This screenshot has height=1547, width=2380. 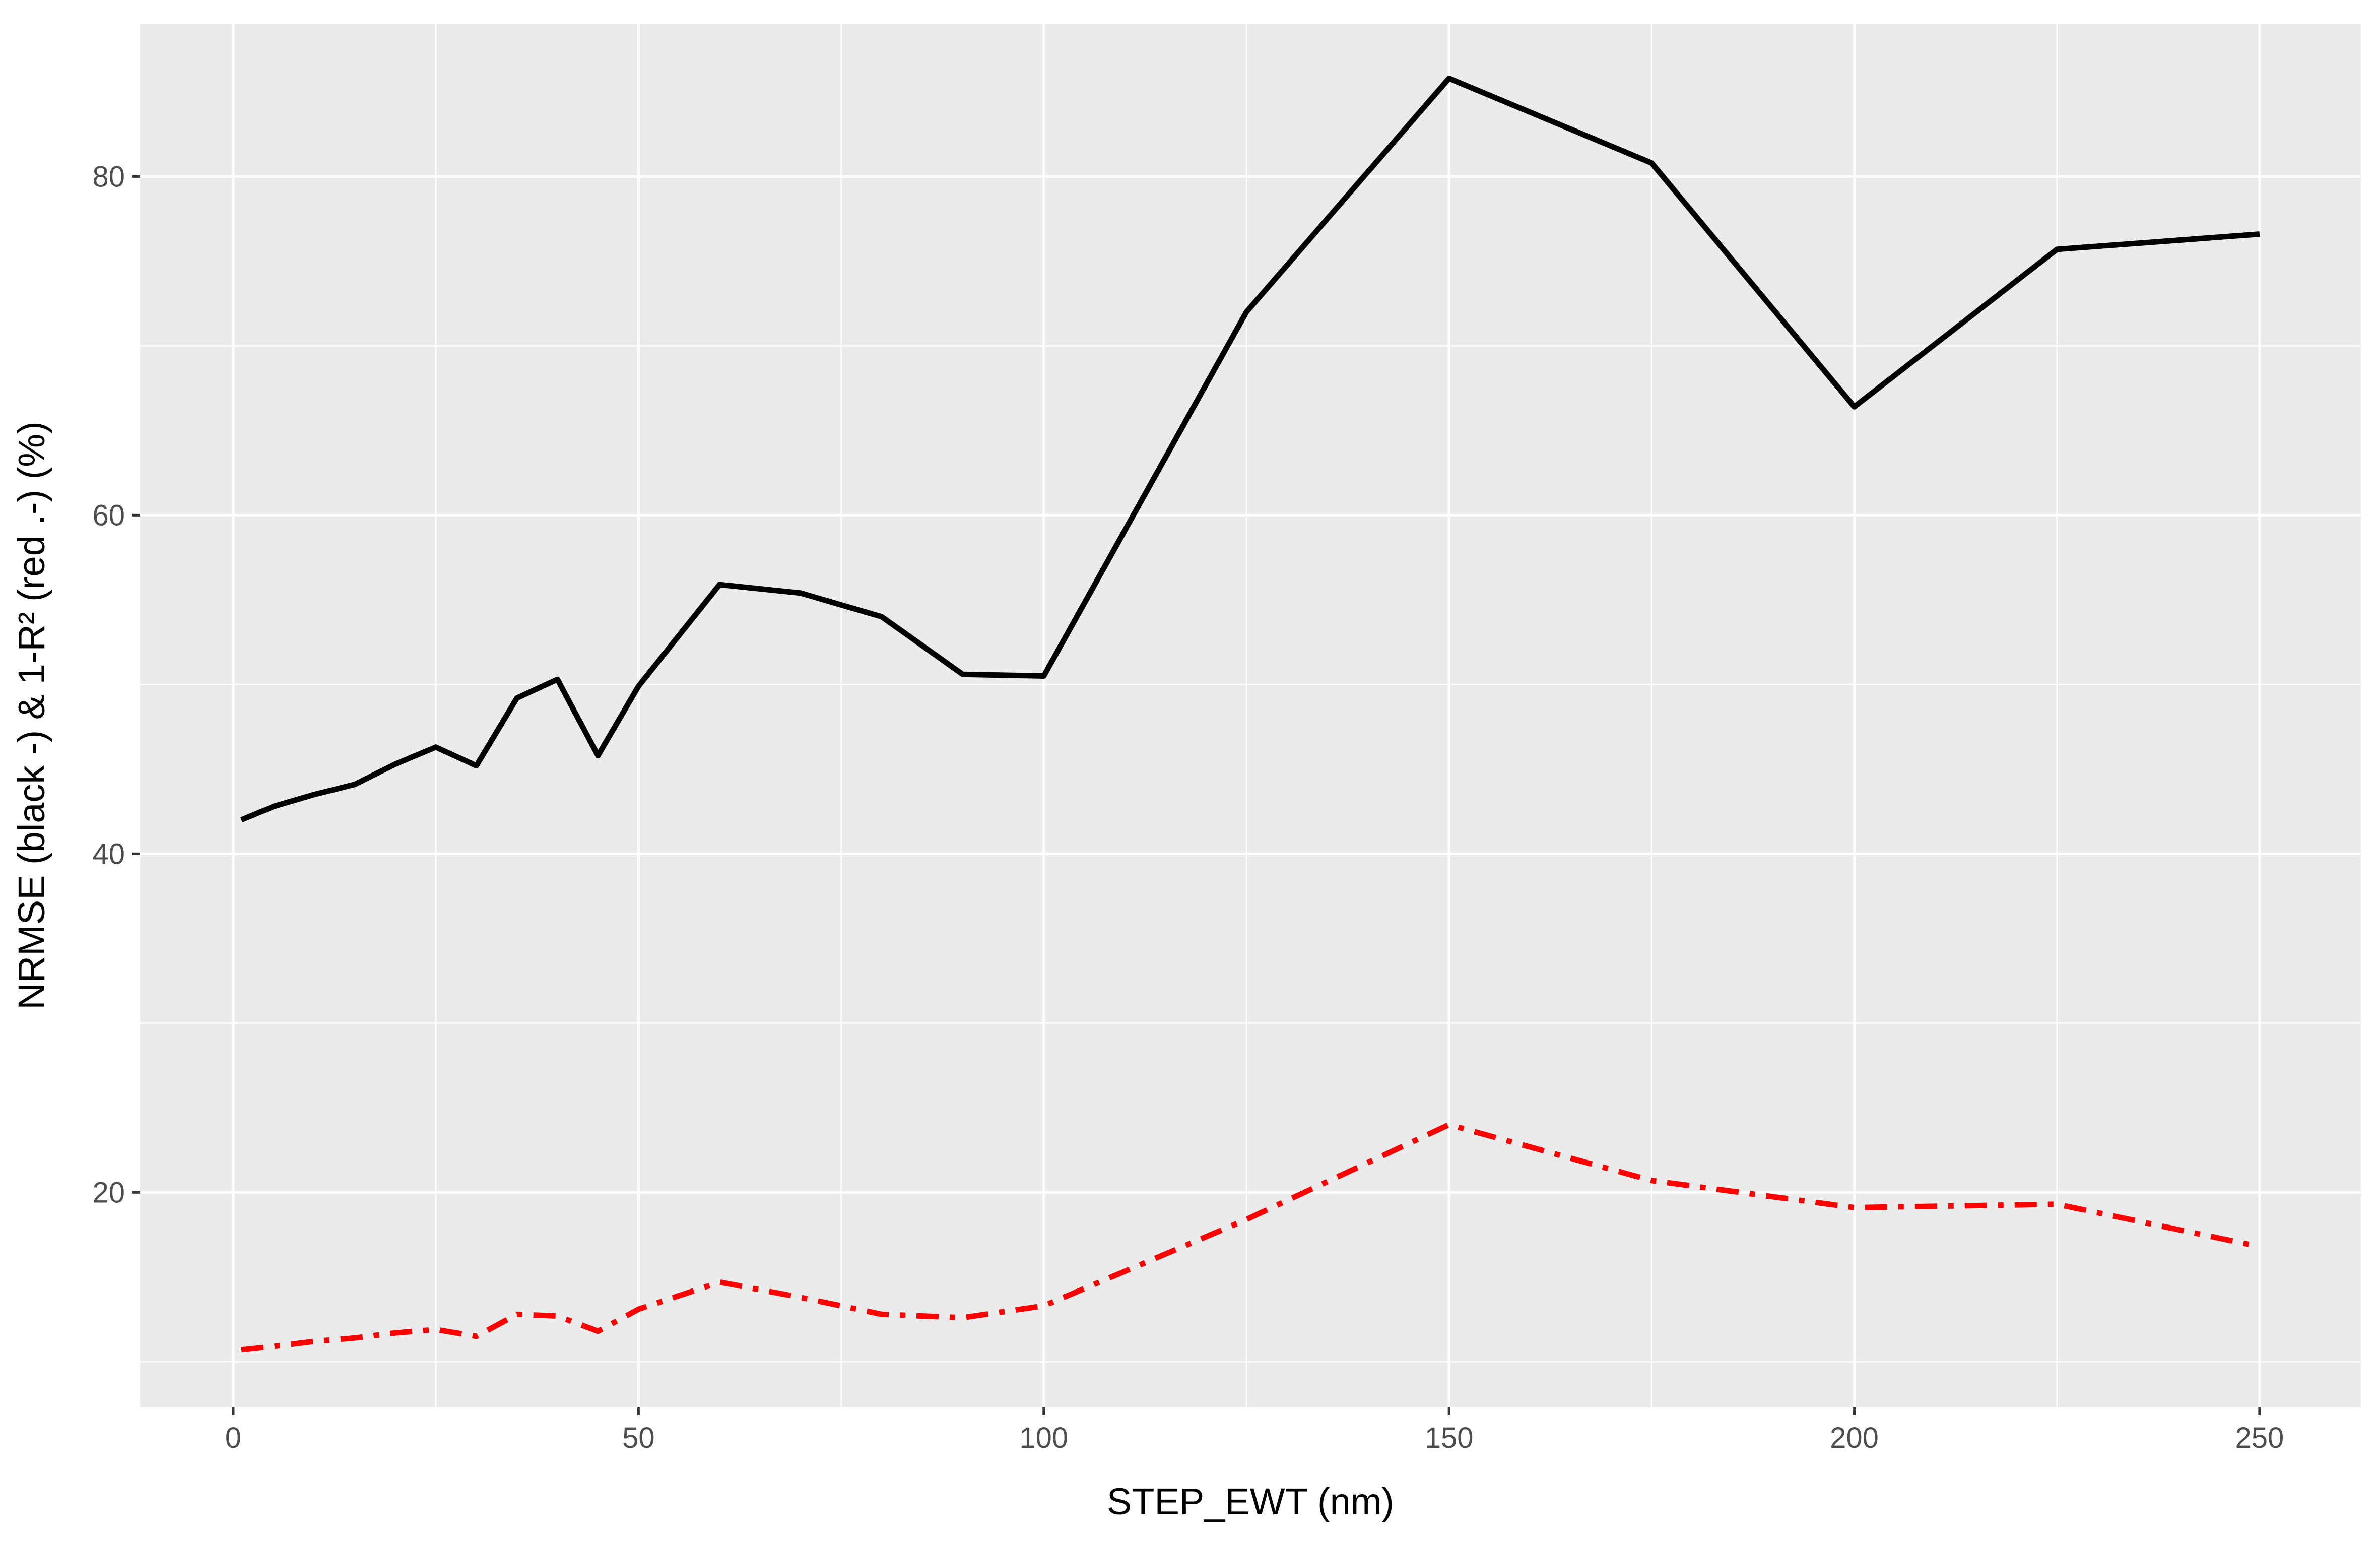 What do you see at coordinates (108, 1193) in the screenshot?
I see `y-tick-label: 20` at bounding box center [108, 1193].